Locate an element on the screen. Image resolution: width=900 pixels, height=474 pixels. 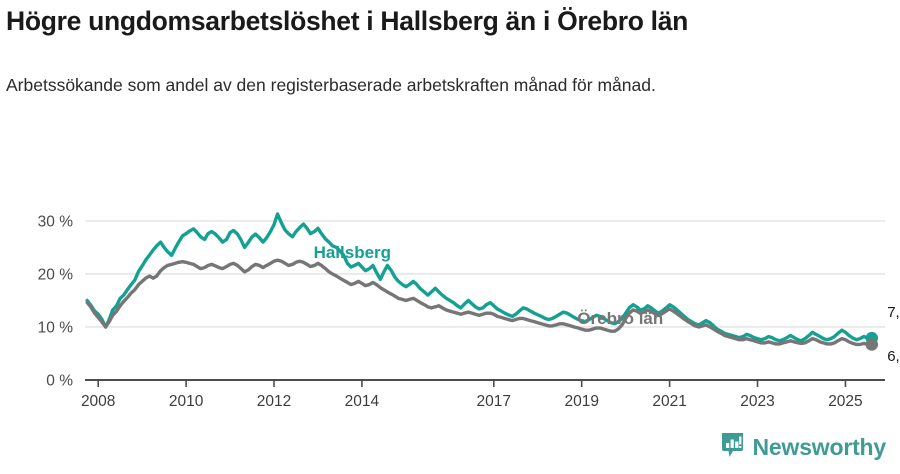
x-axis-tick-label: 2023 is located at coordinates (757, 401).